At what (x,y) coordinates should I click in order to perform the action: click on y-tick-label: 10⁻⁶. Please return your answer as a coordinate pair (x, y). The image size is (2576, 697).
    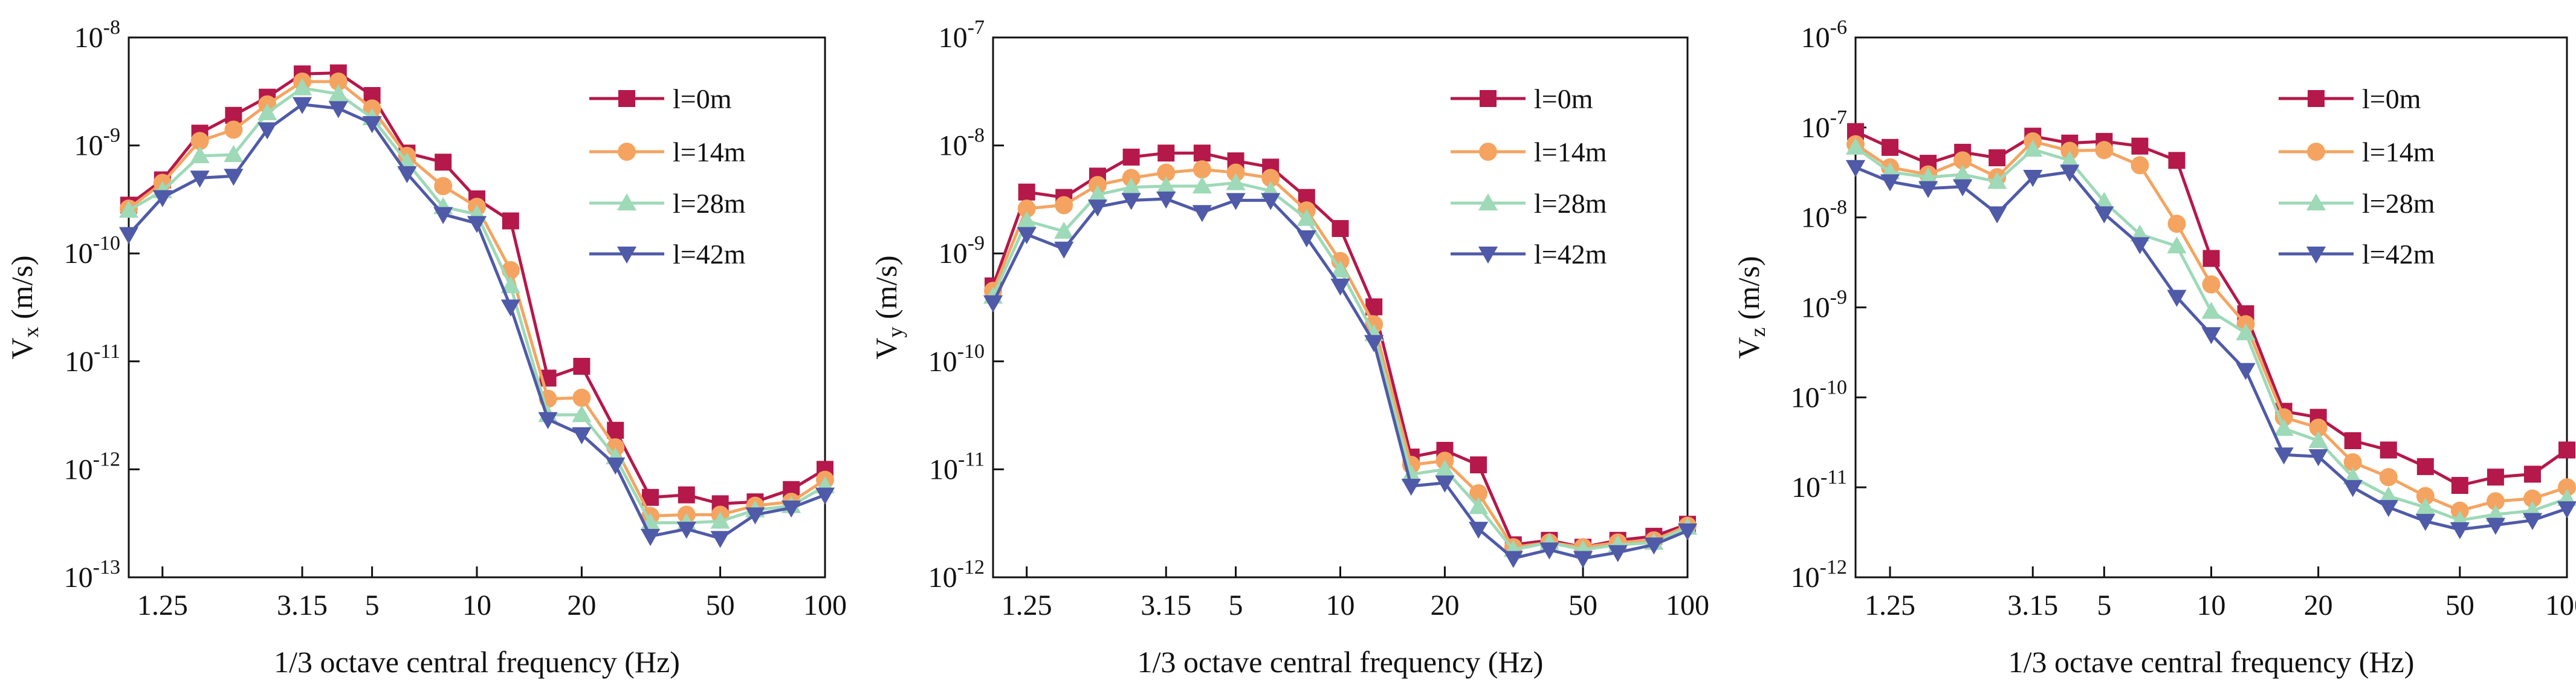
    Looking at the image, I should click on (1824, 35).